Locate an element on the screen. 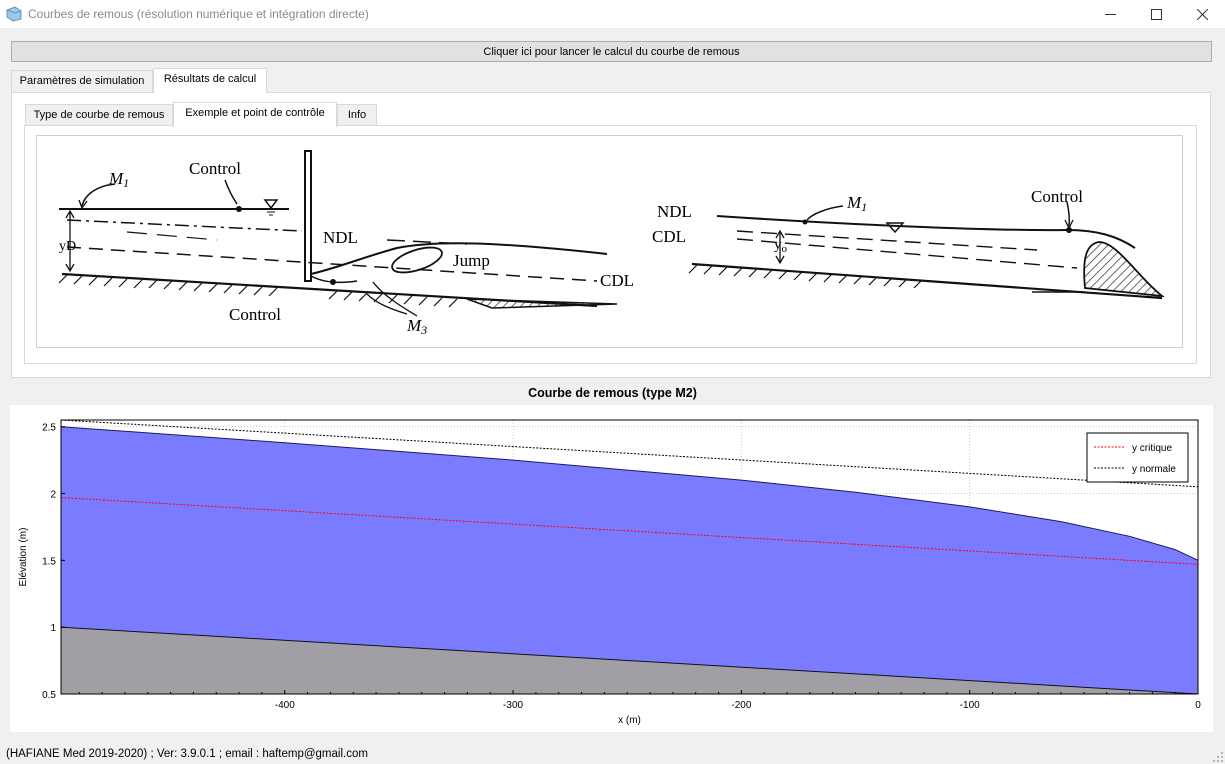 Image resolution: width=1225 pixels, height=764 pixels. close-button is located at coordinates (1202, 14).